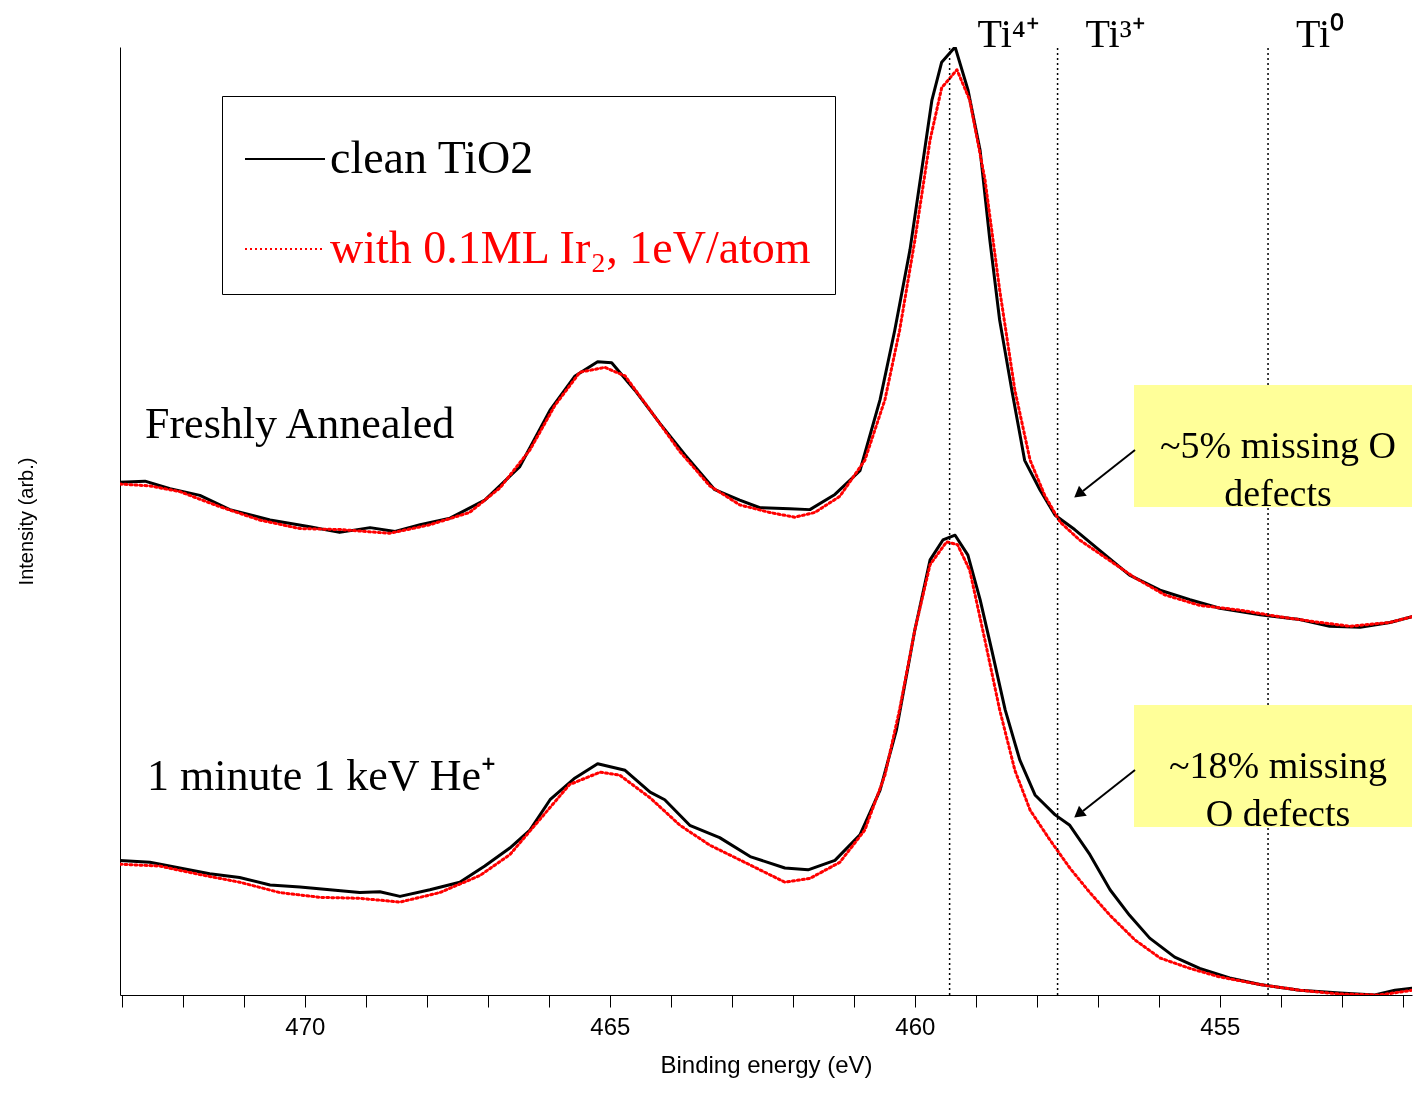 The width and height of the screenshot is (1422, 1104). I want to click on legend-label: with 0.1ML Ir₂, 1eV/atom, so click(570, 247).